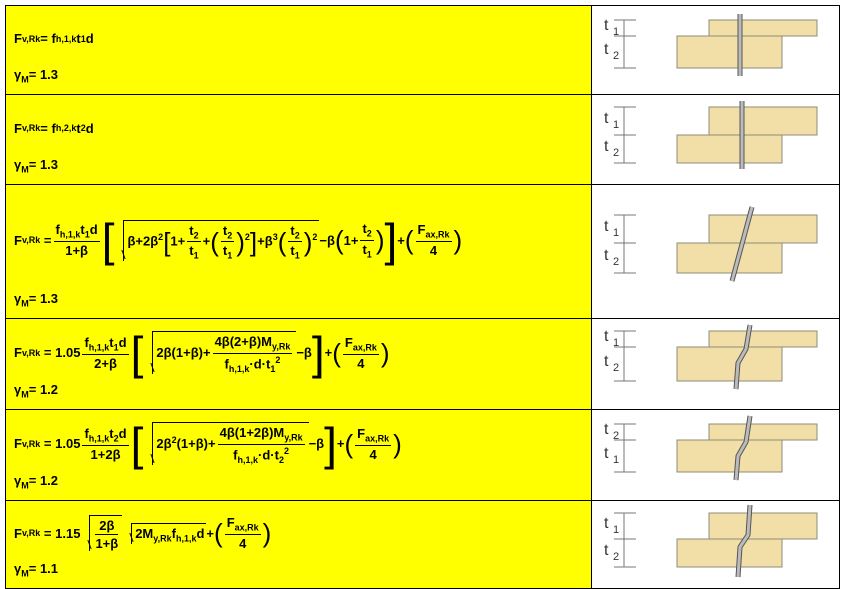  What do you see at coordinates (243, 543) in the screenshot?
I see `formula-part: 4` at bounding box center [243, 543].